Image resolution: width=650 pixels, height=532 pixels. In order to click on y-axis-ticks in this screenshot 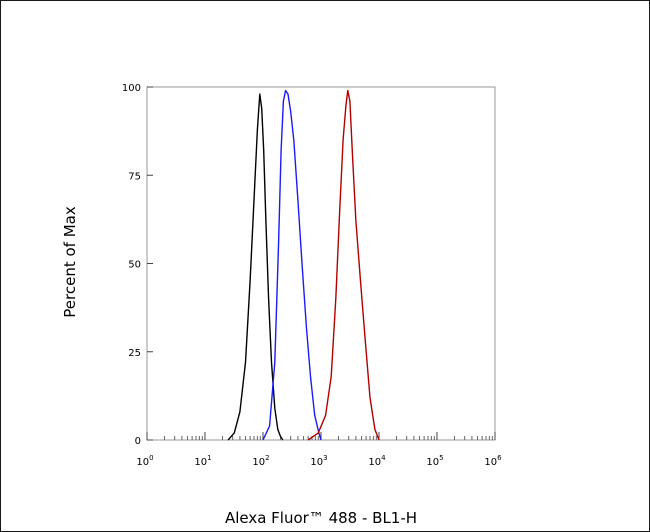, I will do `click(150, 263)`.